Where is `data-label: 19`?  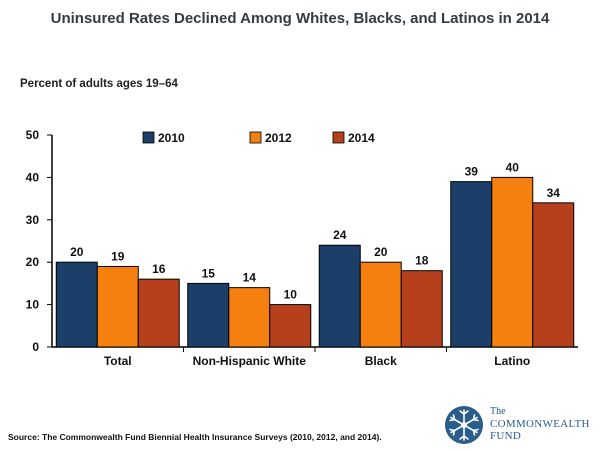 data-label: 19 is located at coordinates (118, 256).